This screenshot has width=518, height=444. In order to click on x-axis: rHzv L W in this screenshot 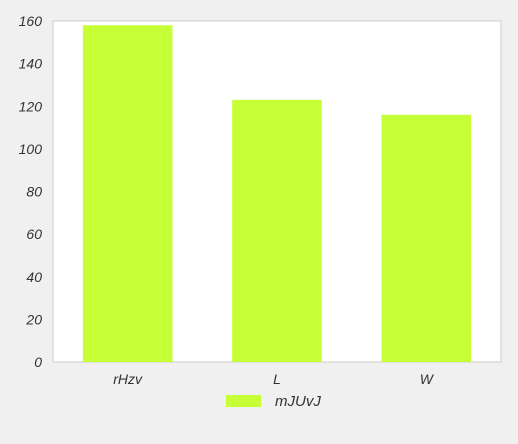, I will do `click(273, 379)`.